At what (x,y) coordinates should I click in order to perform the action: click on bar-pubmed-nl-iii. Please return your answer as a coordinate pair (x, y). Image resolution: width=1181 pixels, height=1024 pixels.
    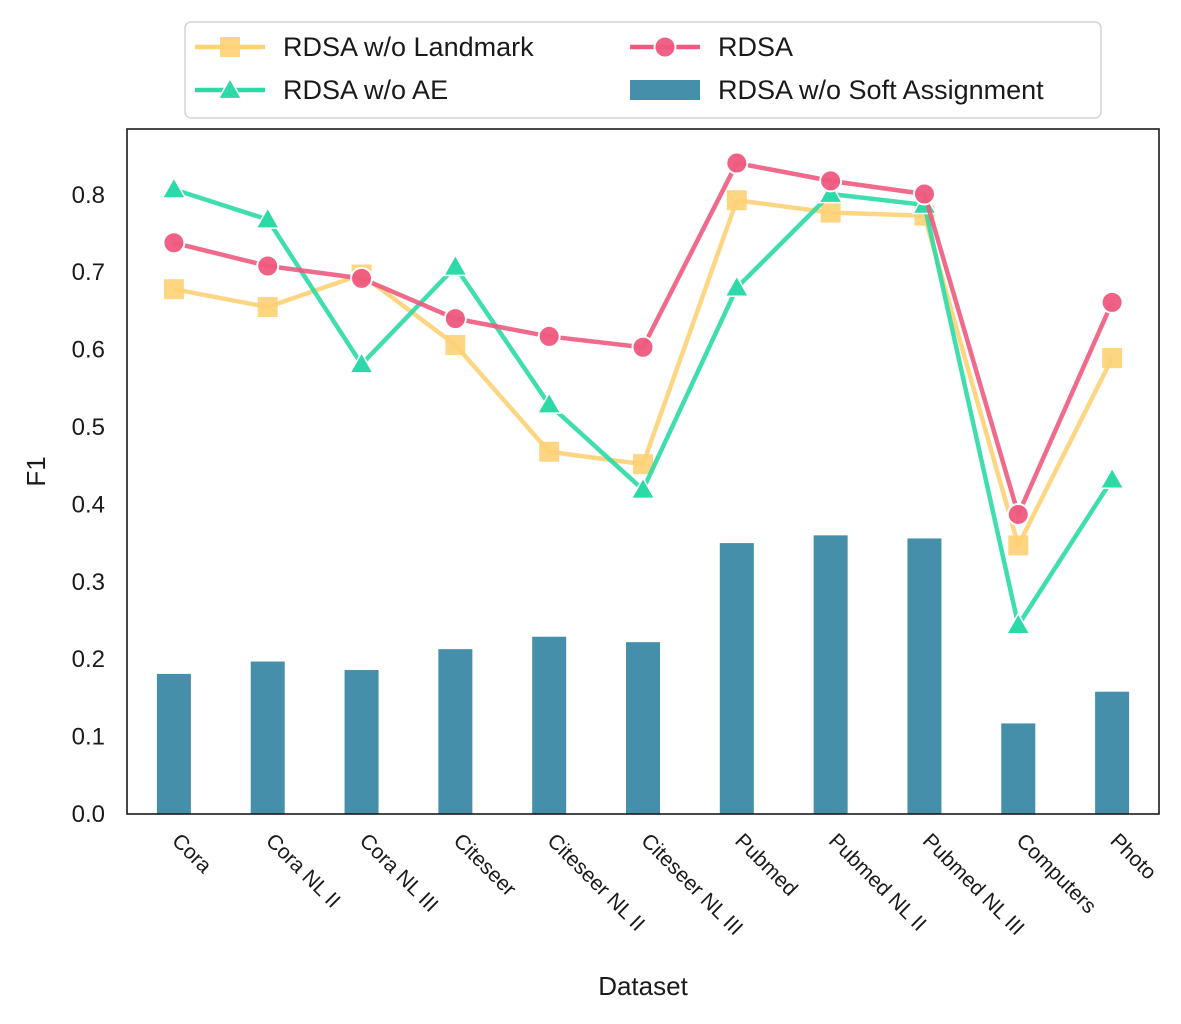
    Looking at the image, I should click on (924, 676).